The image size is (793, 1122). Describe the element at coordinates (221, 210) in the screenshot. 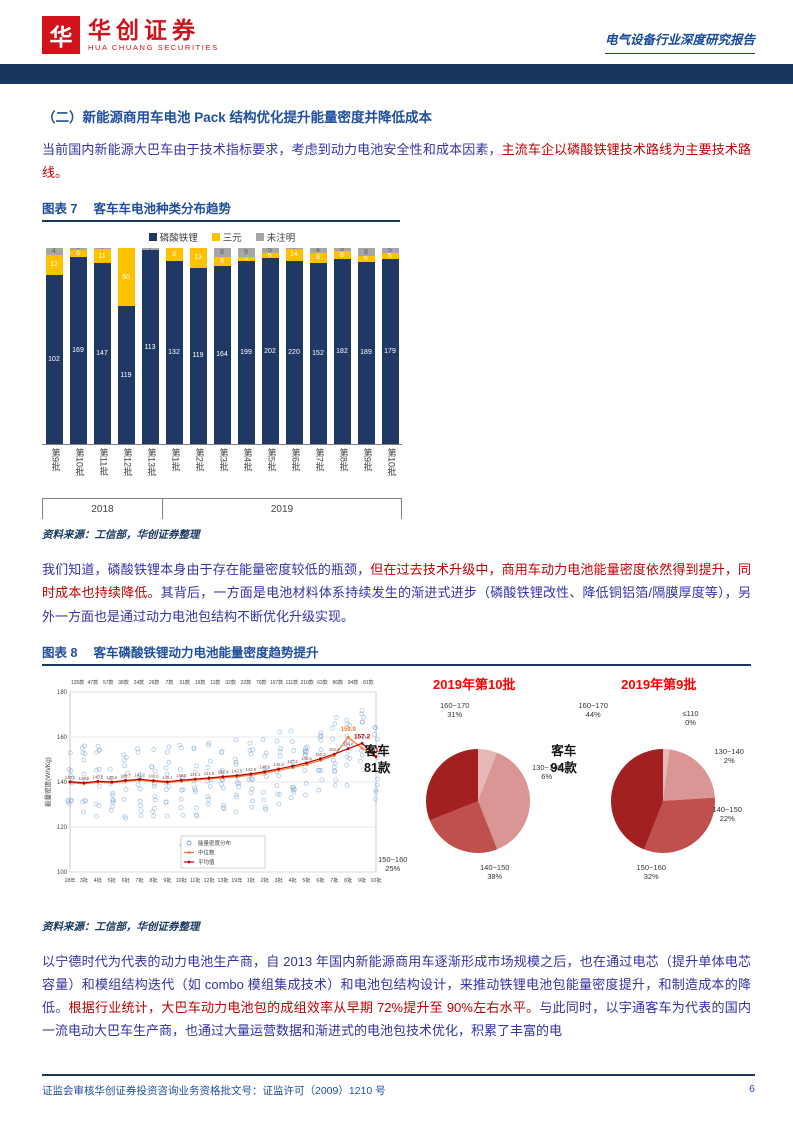

I see `figure7-title: 图表 7 客车车电池种类分布趋势` at that location.